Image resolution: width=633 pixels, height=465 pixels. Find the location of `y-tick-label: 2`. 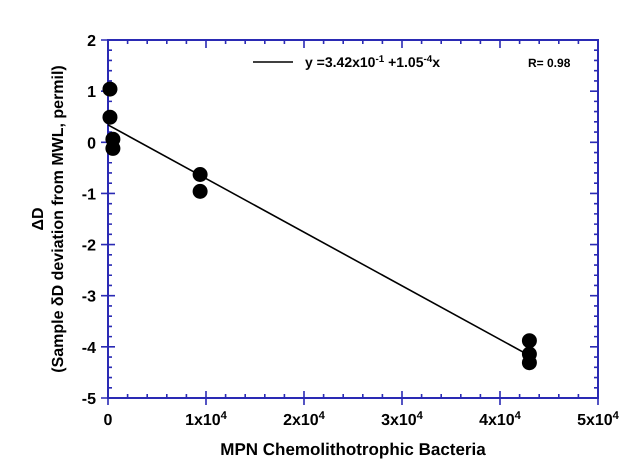

y-tick-label: 2 is located at coordinates (91, 41).